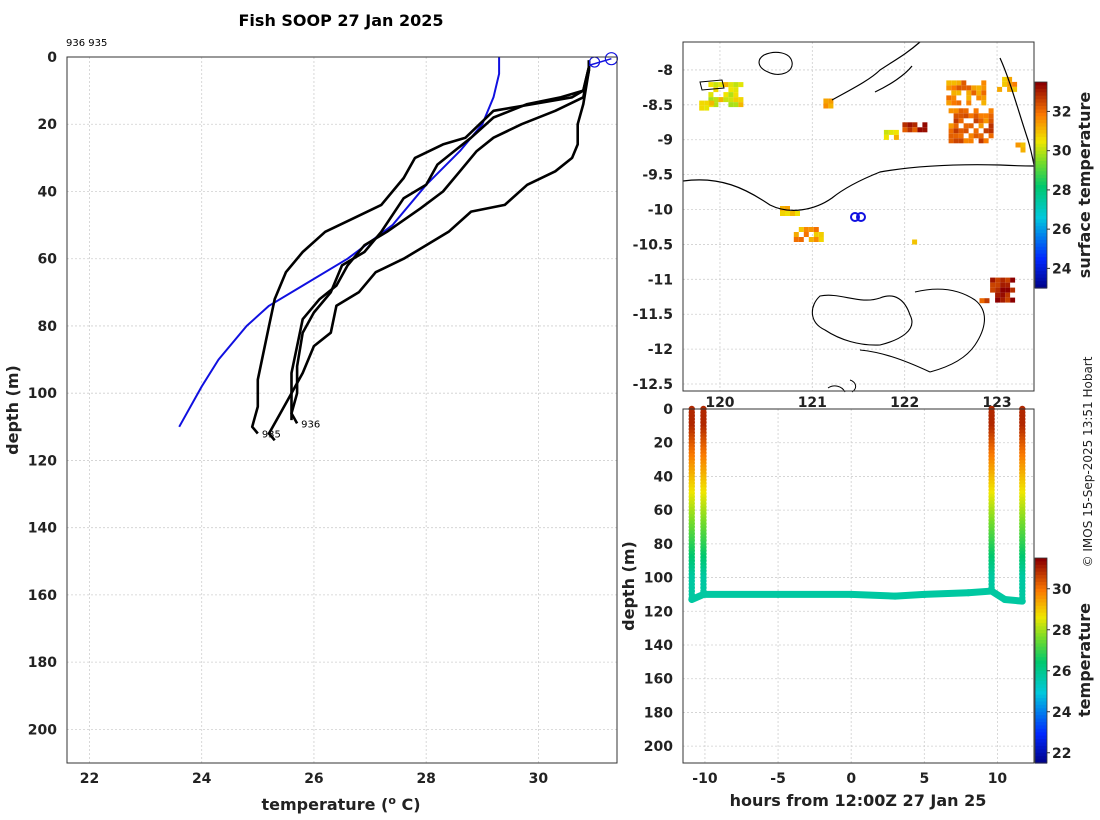 This screenshot has height=820, width=1100. Describe the element at coordinates (420, 247) in the screenshot. I see `series-line-935-a` at that location.